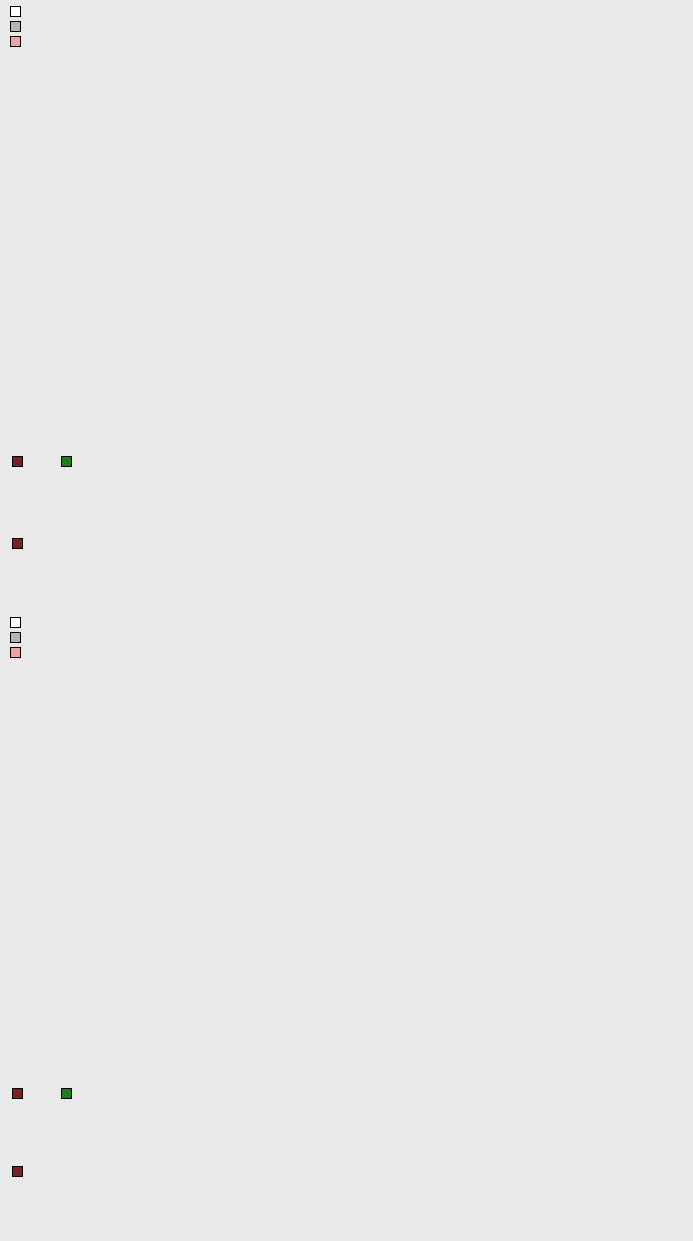  I want to click on rsi-panel-2-legend, so click(21, 1171).